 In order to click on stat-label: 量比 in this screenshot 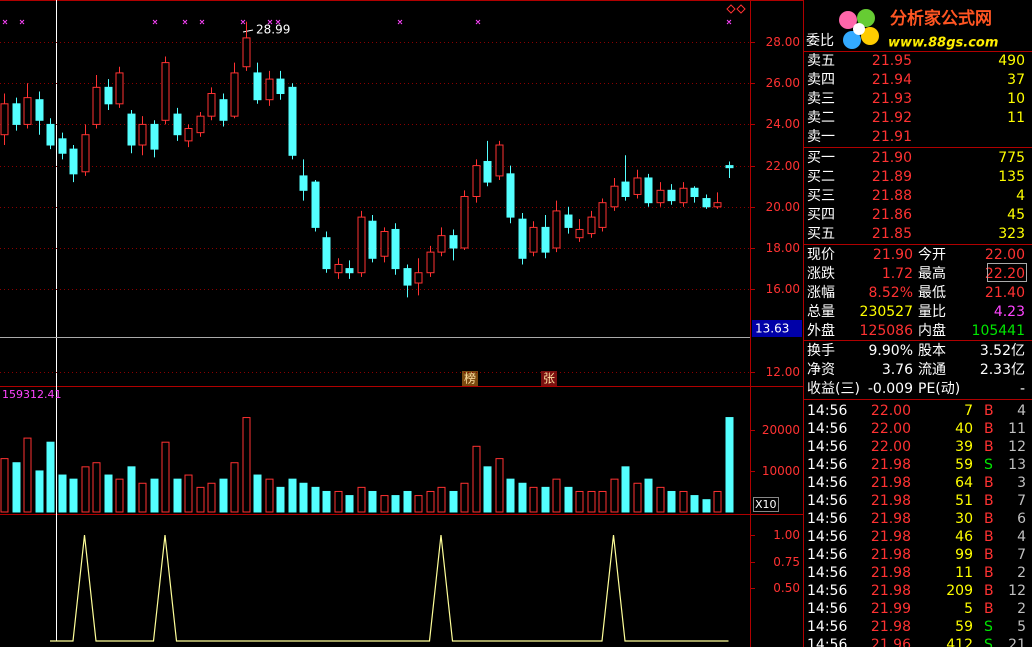, I will do `click(932, 312)`.